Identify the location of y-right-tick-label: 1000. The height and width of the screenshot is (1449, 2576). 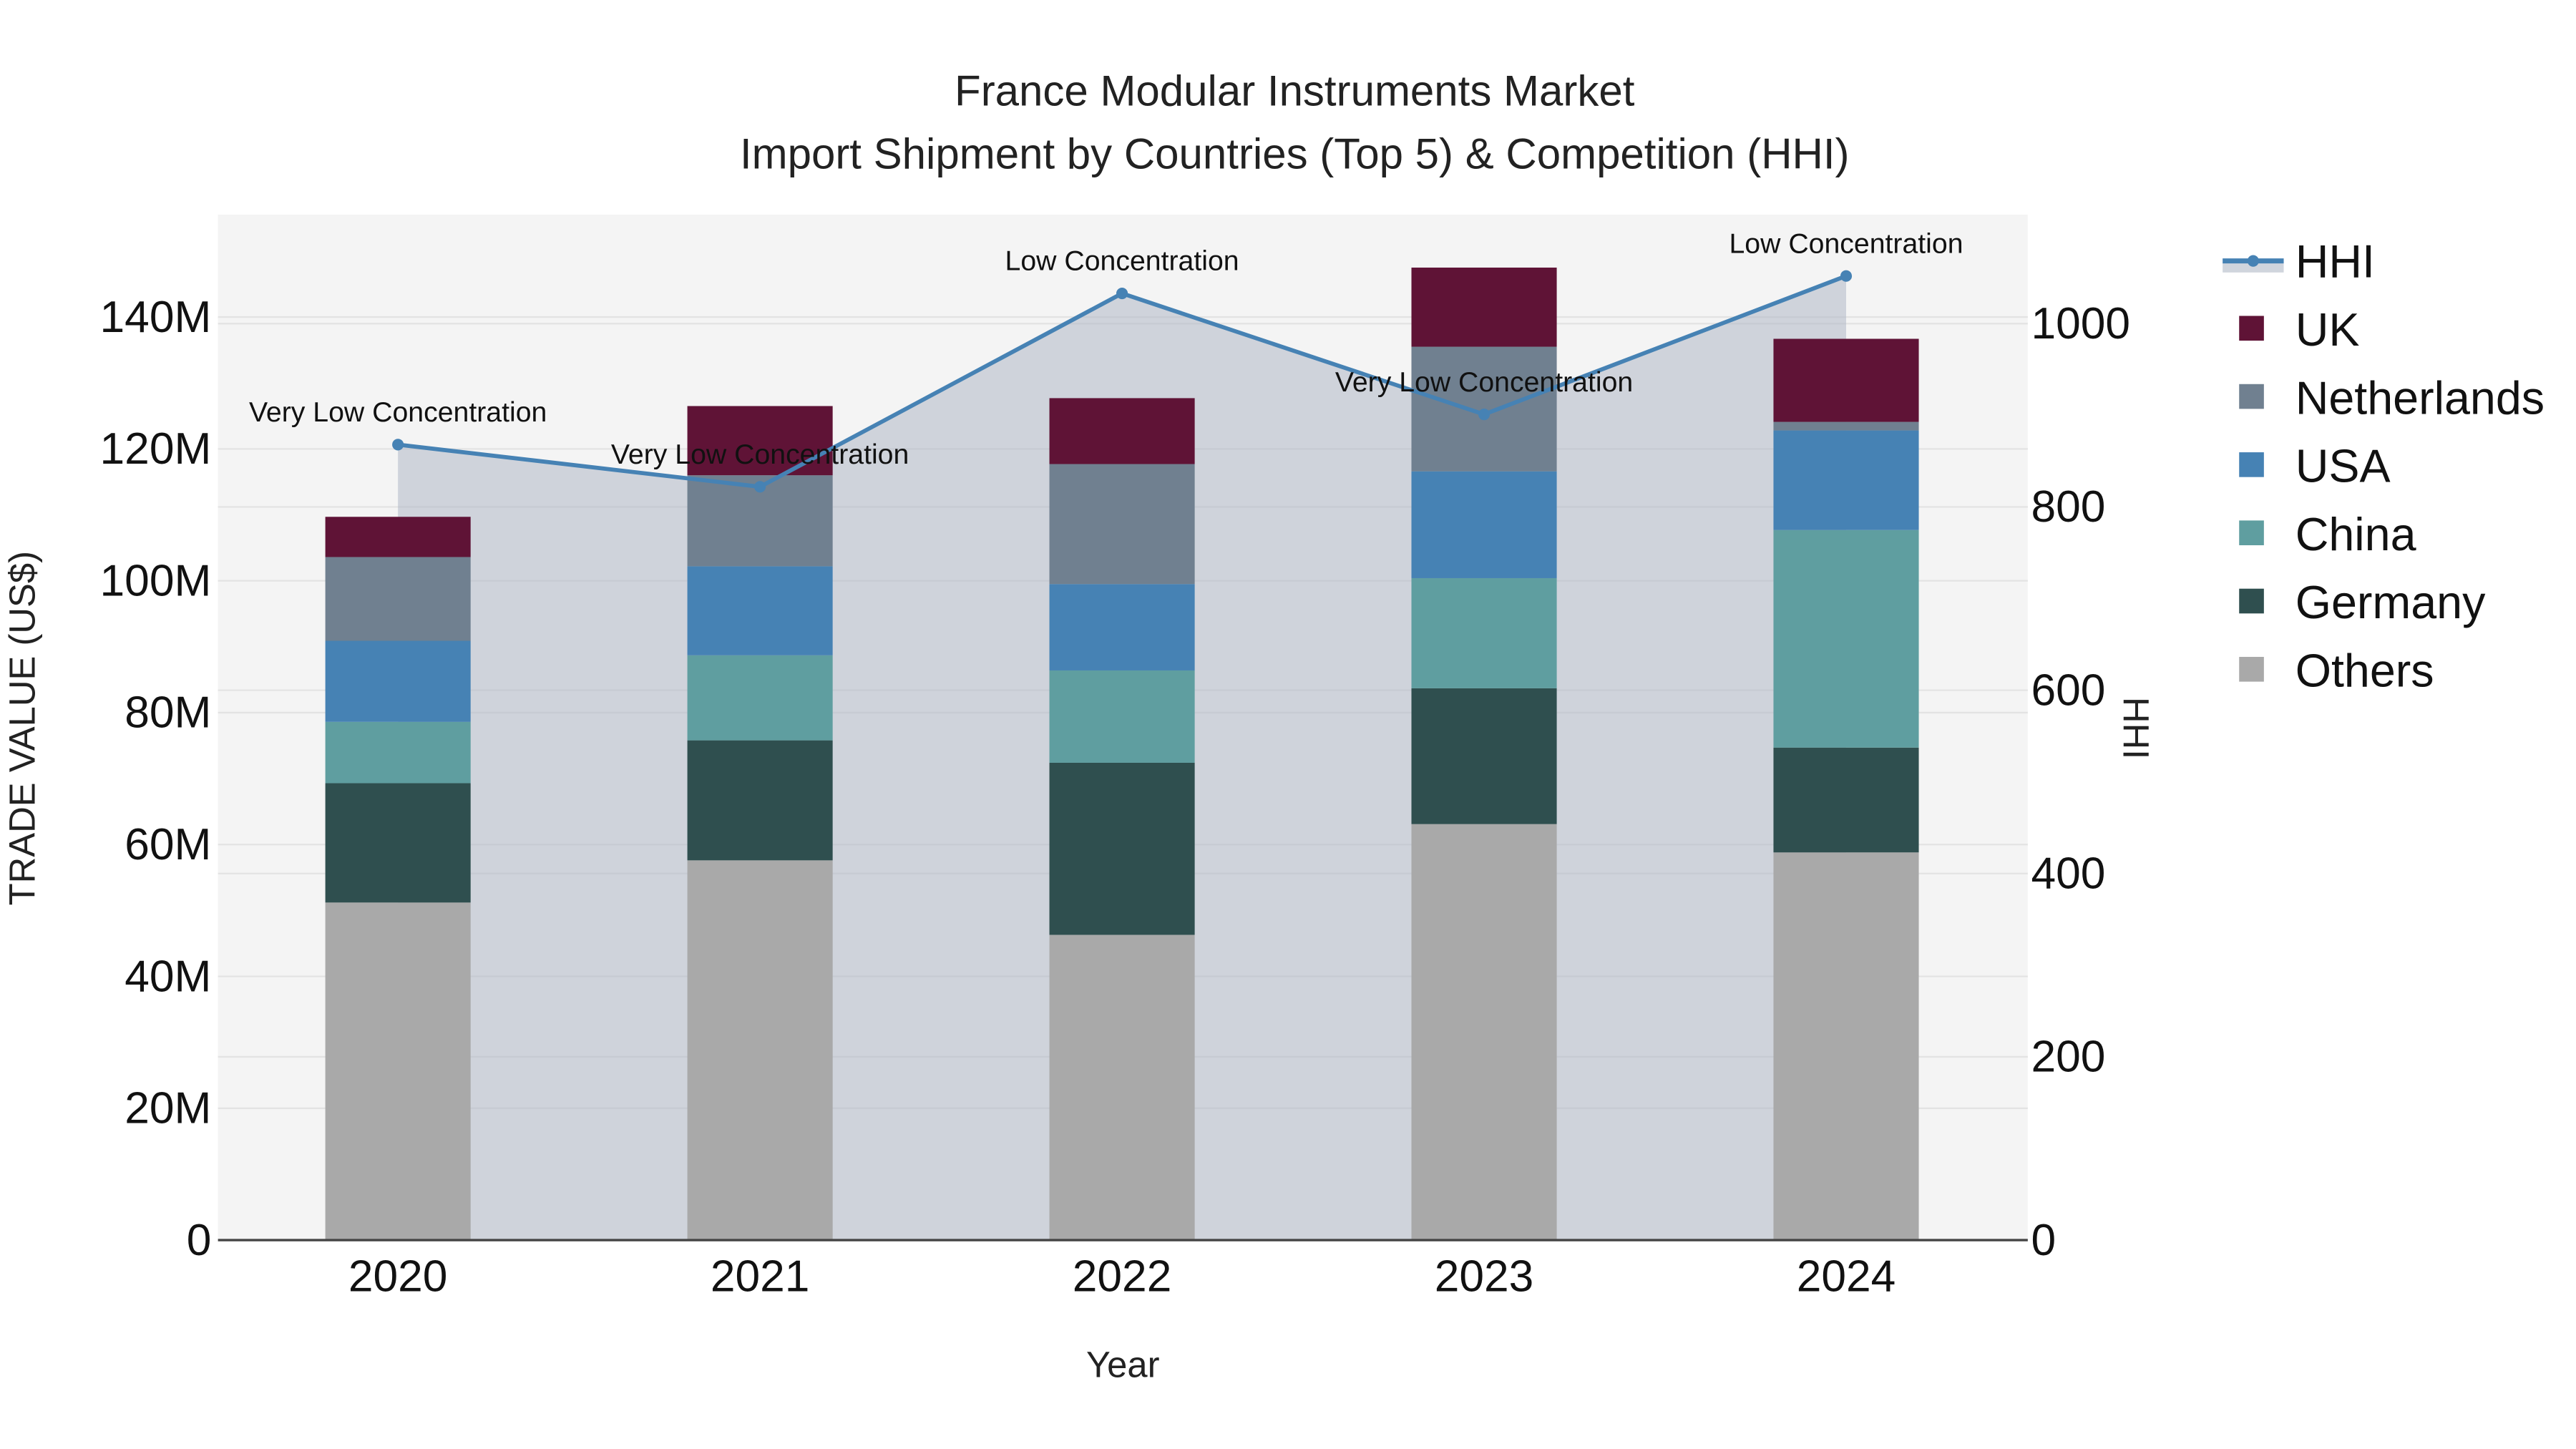
(2080, 323).